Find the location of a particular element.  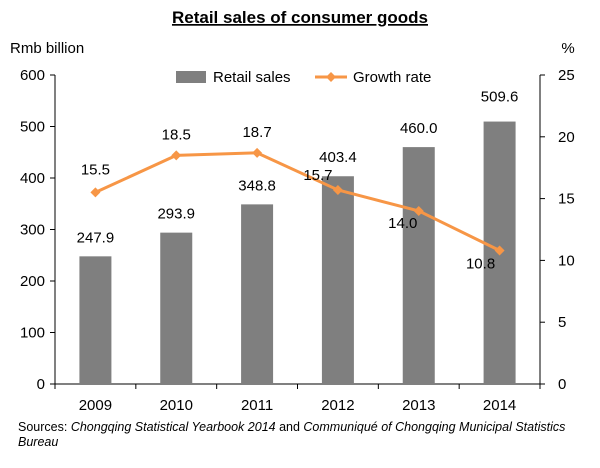

y-left-tick-label: 0 is located at coordinates (41, 384).